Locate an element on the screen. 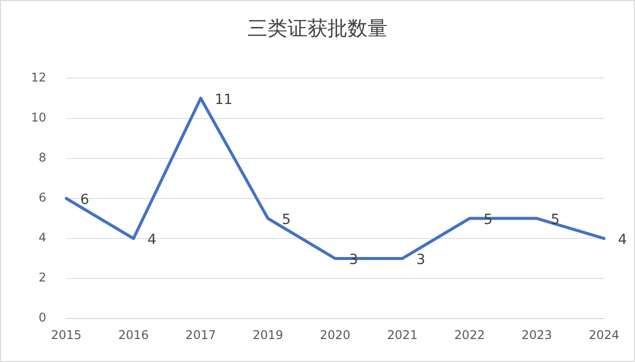 Image resolution: width=635 pixels, height=362 pixels. chart-title: 三类证获批数量 is located at coordinates (317, 28).